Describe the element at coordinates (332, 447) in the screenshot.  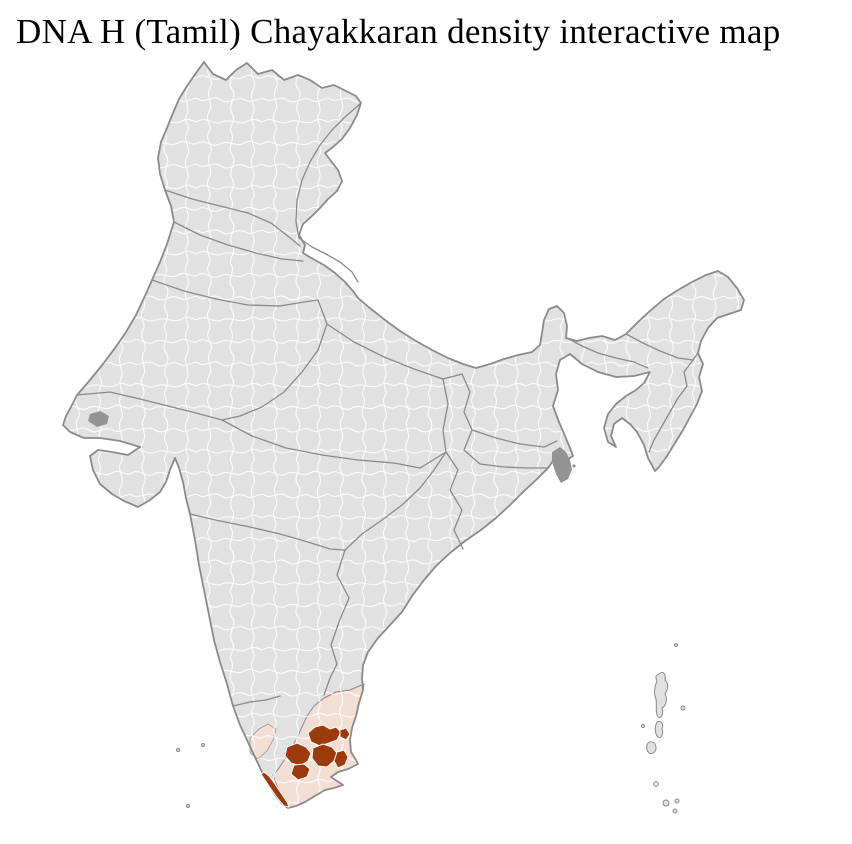
I see `terrain-patches` at that location.